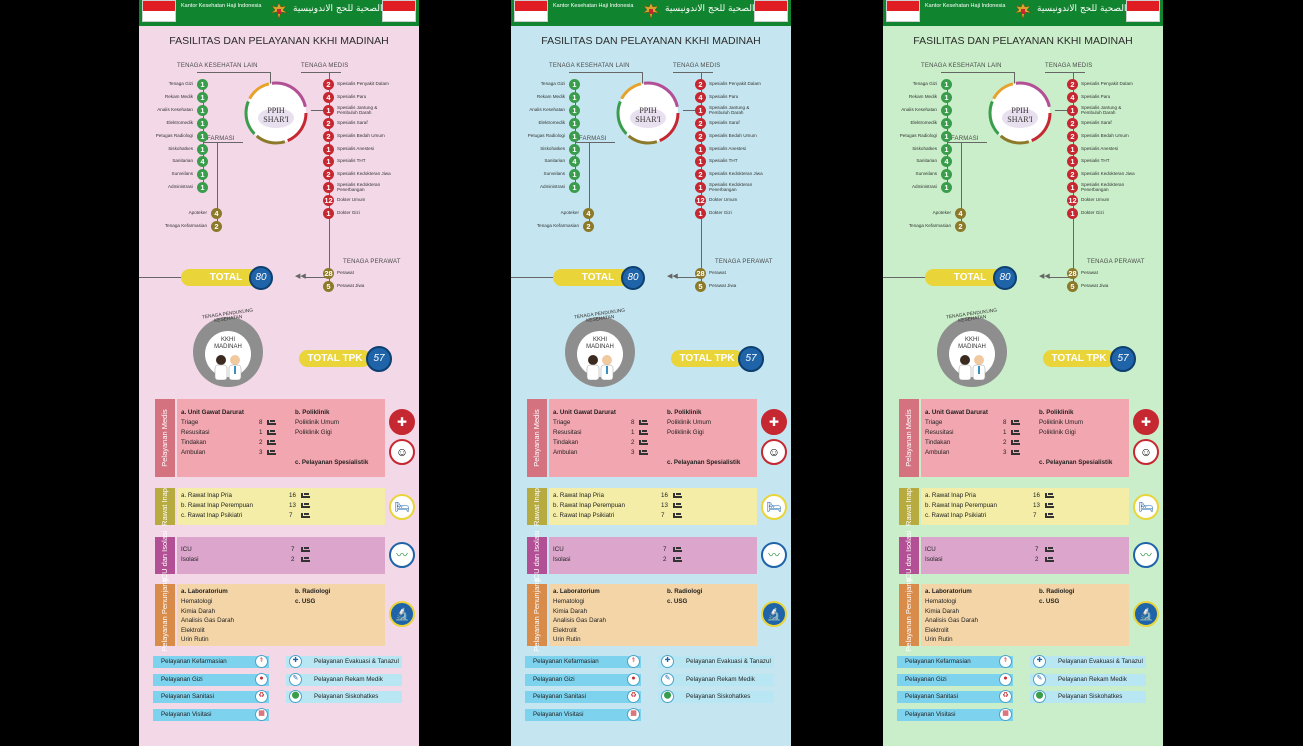 This screenshot has height=746, width=1303. I want to click on indonesia-flag-icon, so click(771, 11).